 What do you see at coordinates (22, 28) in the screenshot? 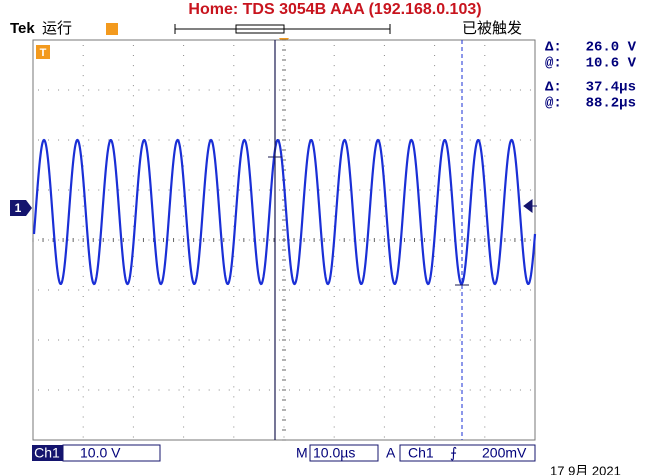
I see `brand: Tek` at bounding box center [22, 28].